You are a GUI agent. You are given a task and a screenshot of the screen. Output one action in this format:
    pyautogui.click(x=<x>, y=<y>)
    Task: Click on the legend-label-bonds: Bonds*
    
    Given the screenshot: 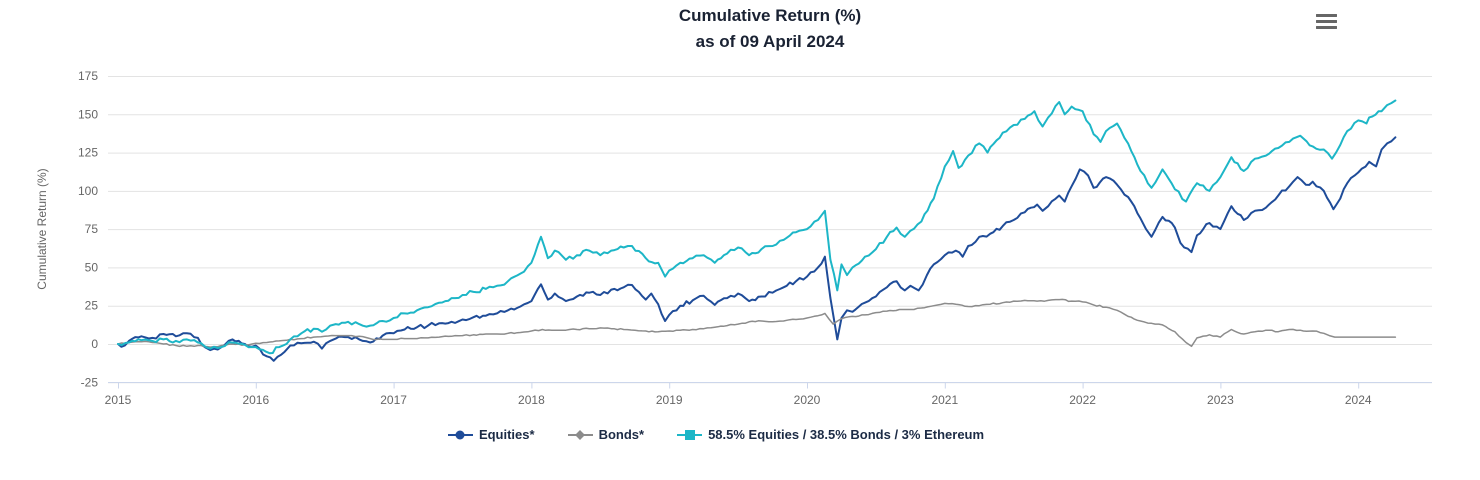 What is the action you would take?
    pyautogui.click(x=621, y=434)
    